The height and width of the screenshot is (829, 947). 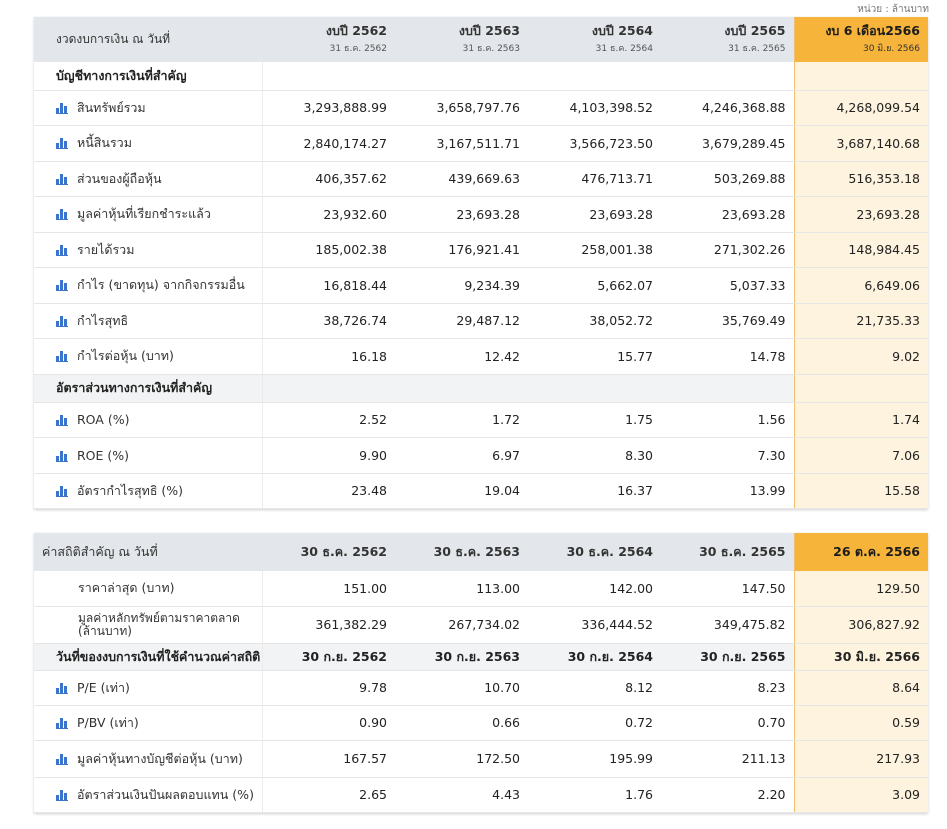 What do you see at coordinates (860, 759) in the screenshot?
I see `value-cell: 217.93` at bounding box center [860, 759].